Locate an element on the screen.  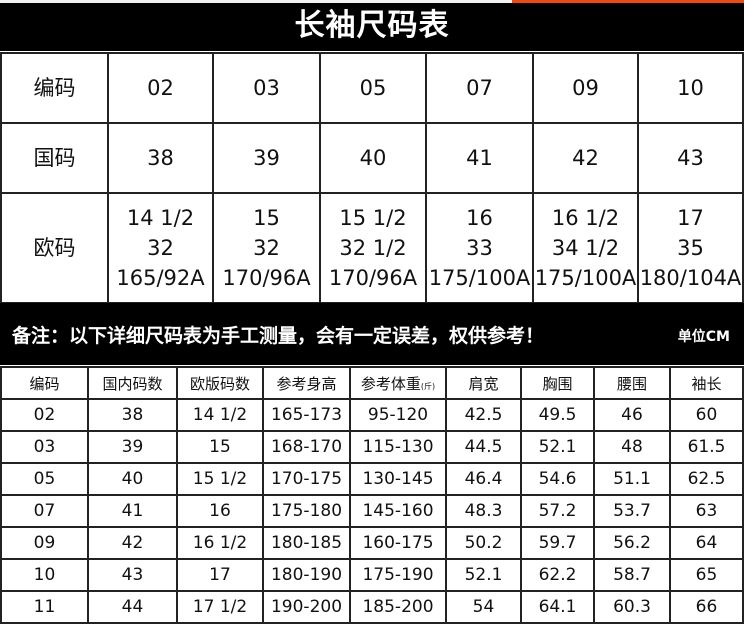
table-cell: 50.2 is located at coordinates (483, 543).